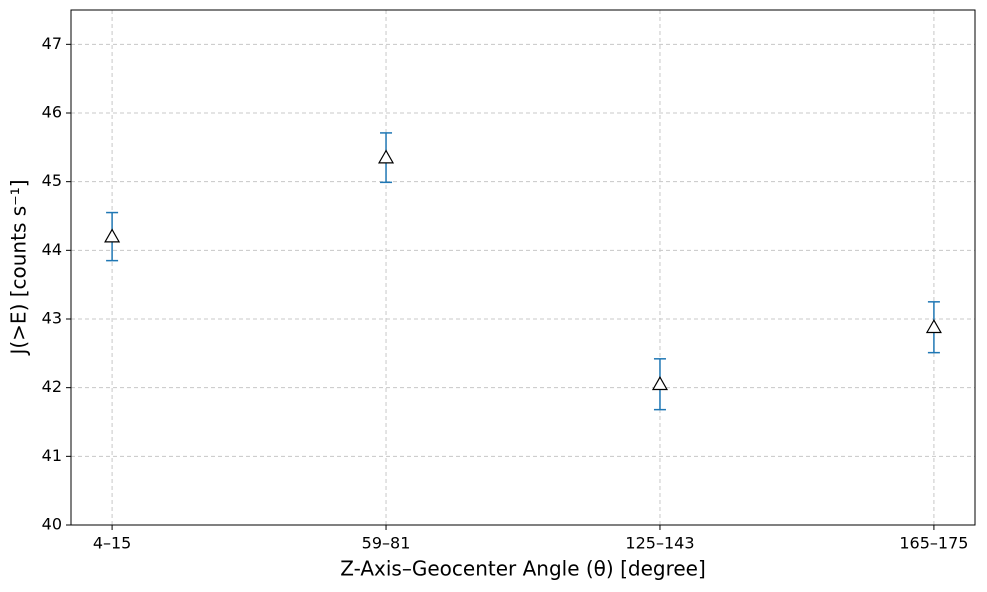  I want to click on y-tick-label: 46, so click(52, 112).